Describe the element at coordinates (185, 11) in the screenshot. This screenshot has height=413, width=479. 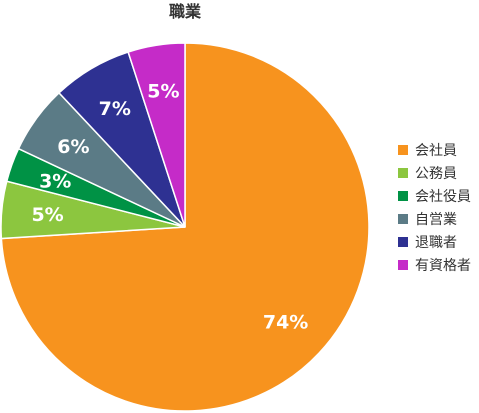
I see `chart-title: 職業` at that location.